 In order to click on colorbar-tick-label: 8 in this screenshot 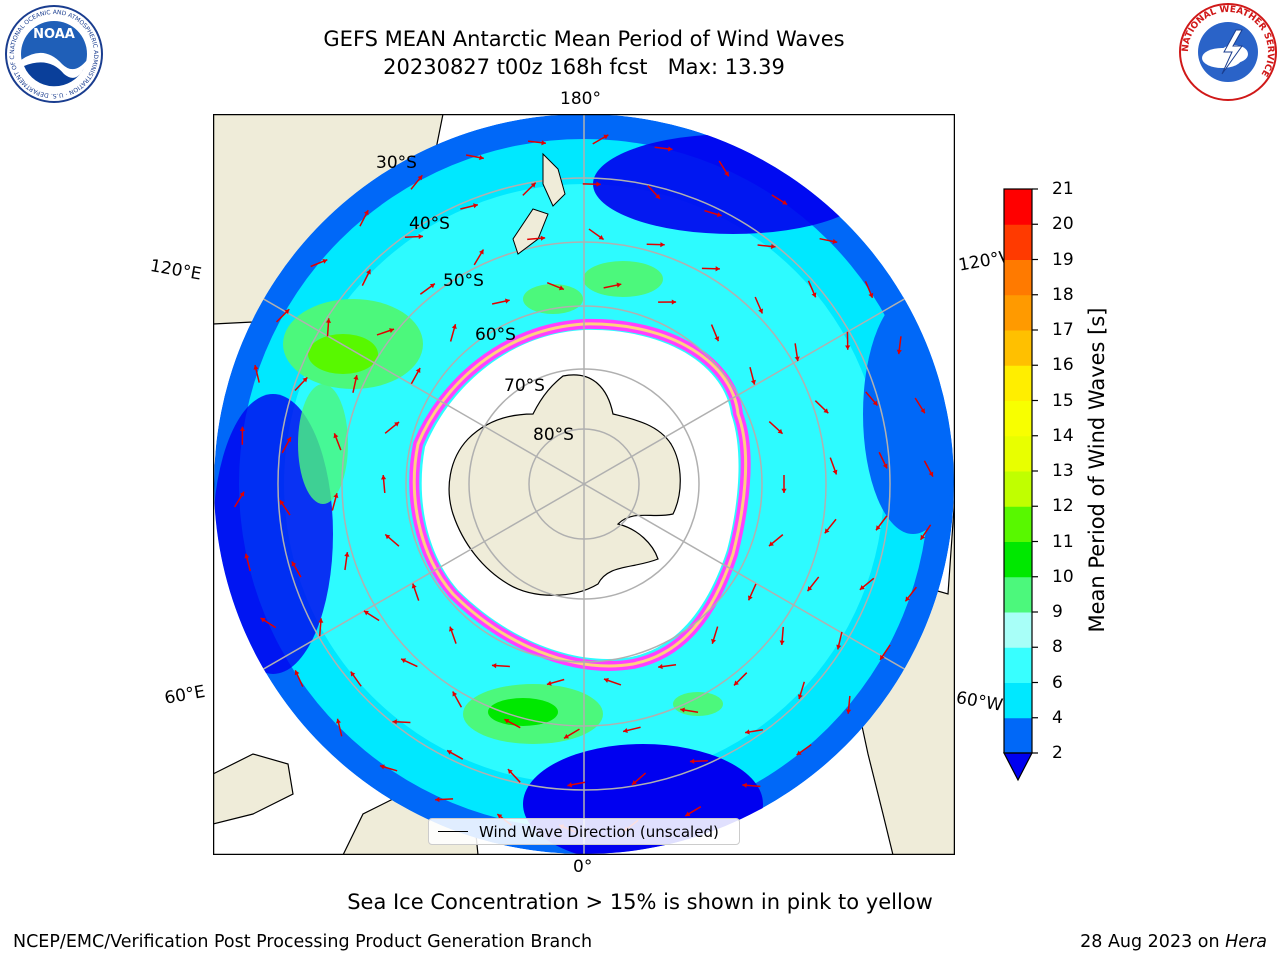, I will do `click(1057, 647)`.